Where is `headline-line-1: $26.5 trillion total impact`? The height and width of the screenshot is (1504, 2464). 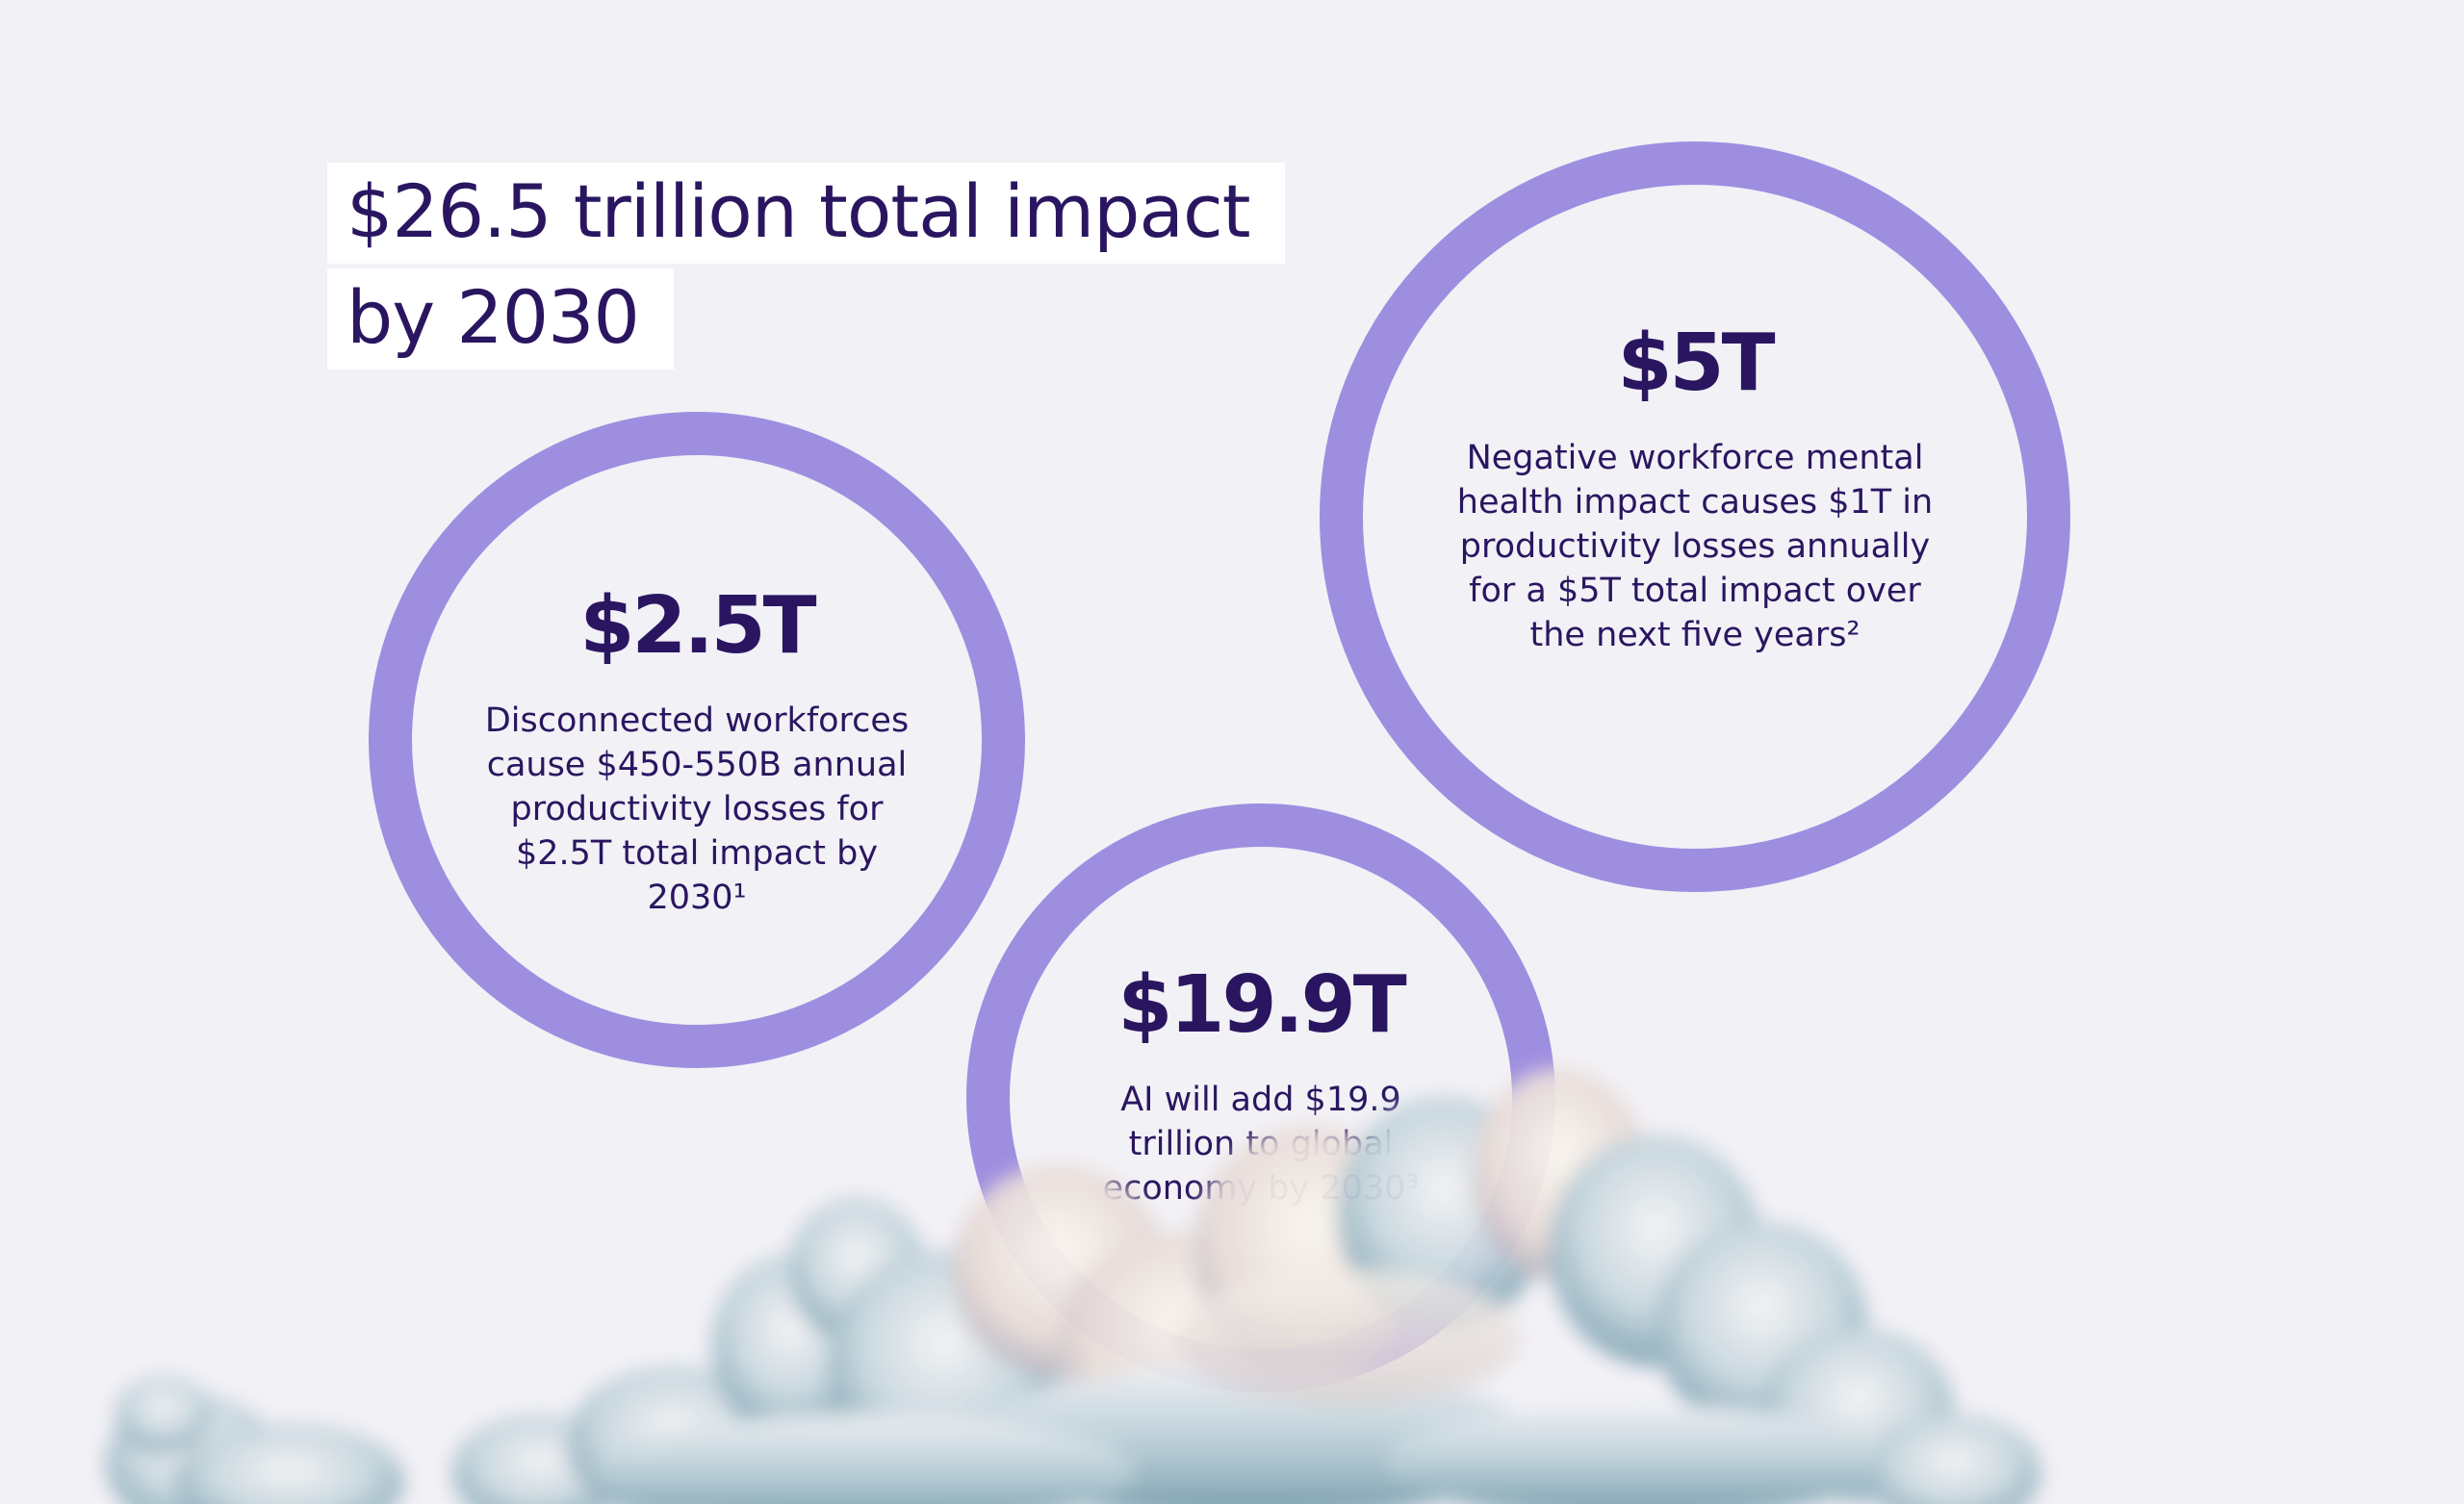
headline-line-1: $26.5 trillion total impact is located at coordinates (806, 213).